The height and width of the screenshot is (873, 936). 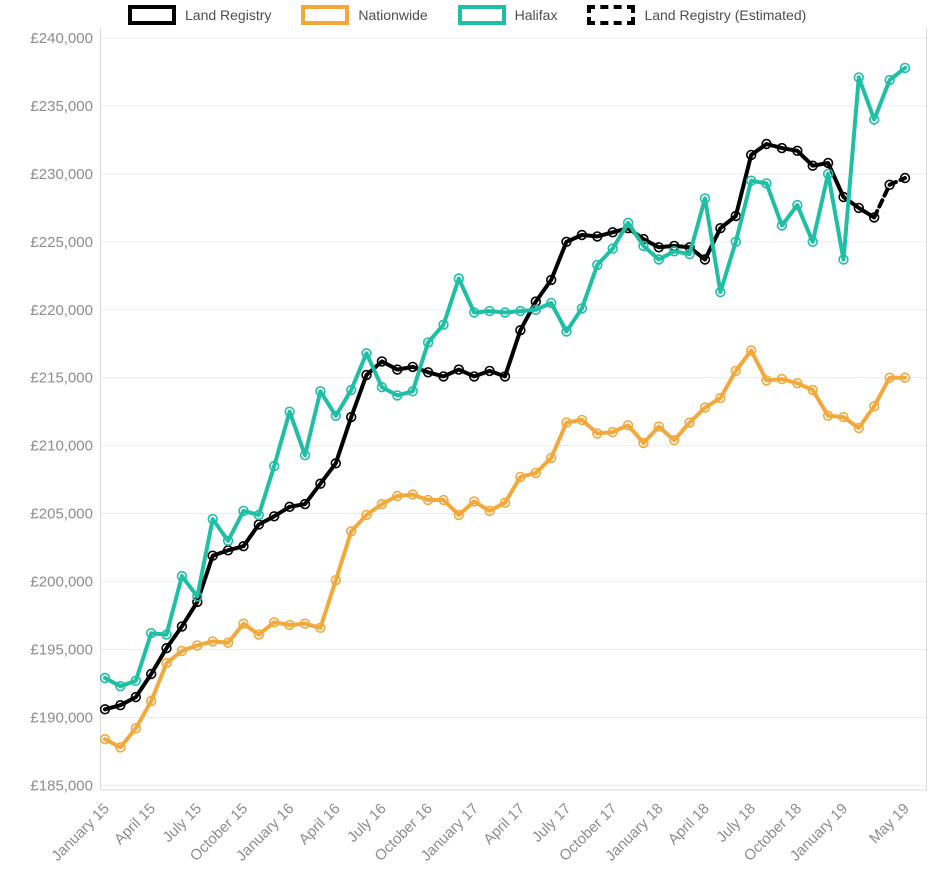 What do you see at coordinates (504, 824) in the screenshot?
I see `x-axis-tick-label: April 17` at bounding box center [504, 824].